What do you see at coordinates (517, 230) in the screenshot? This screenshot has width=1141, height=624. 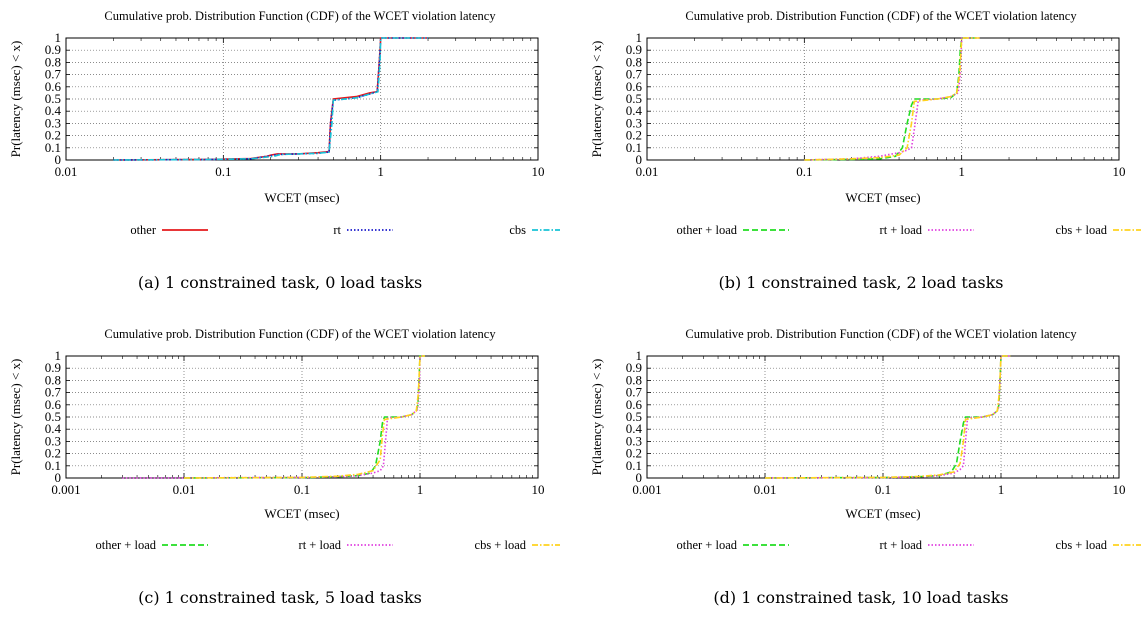 I see `legend-label: cbs` at bounding box center [517, 230].